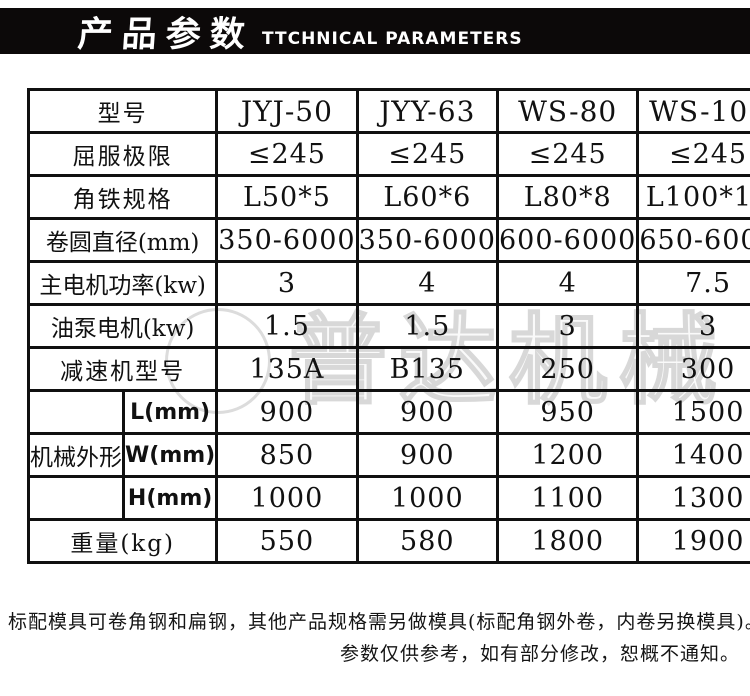  Describe the element at coordinates (567, 541) in the screenshot. I see `table-cell: 1800` at that location.